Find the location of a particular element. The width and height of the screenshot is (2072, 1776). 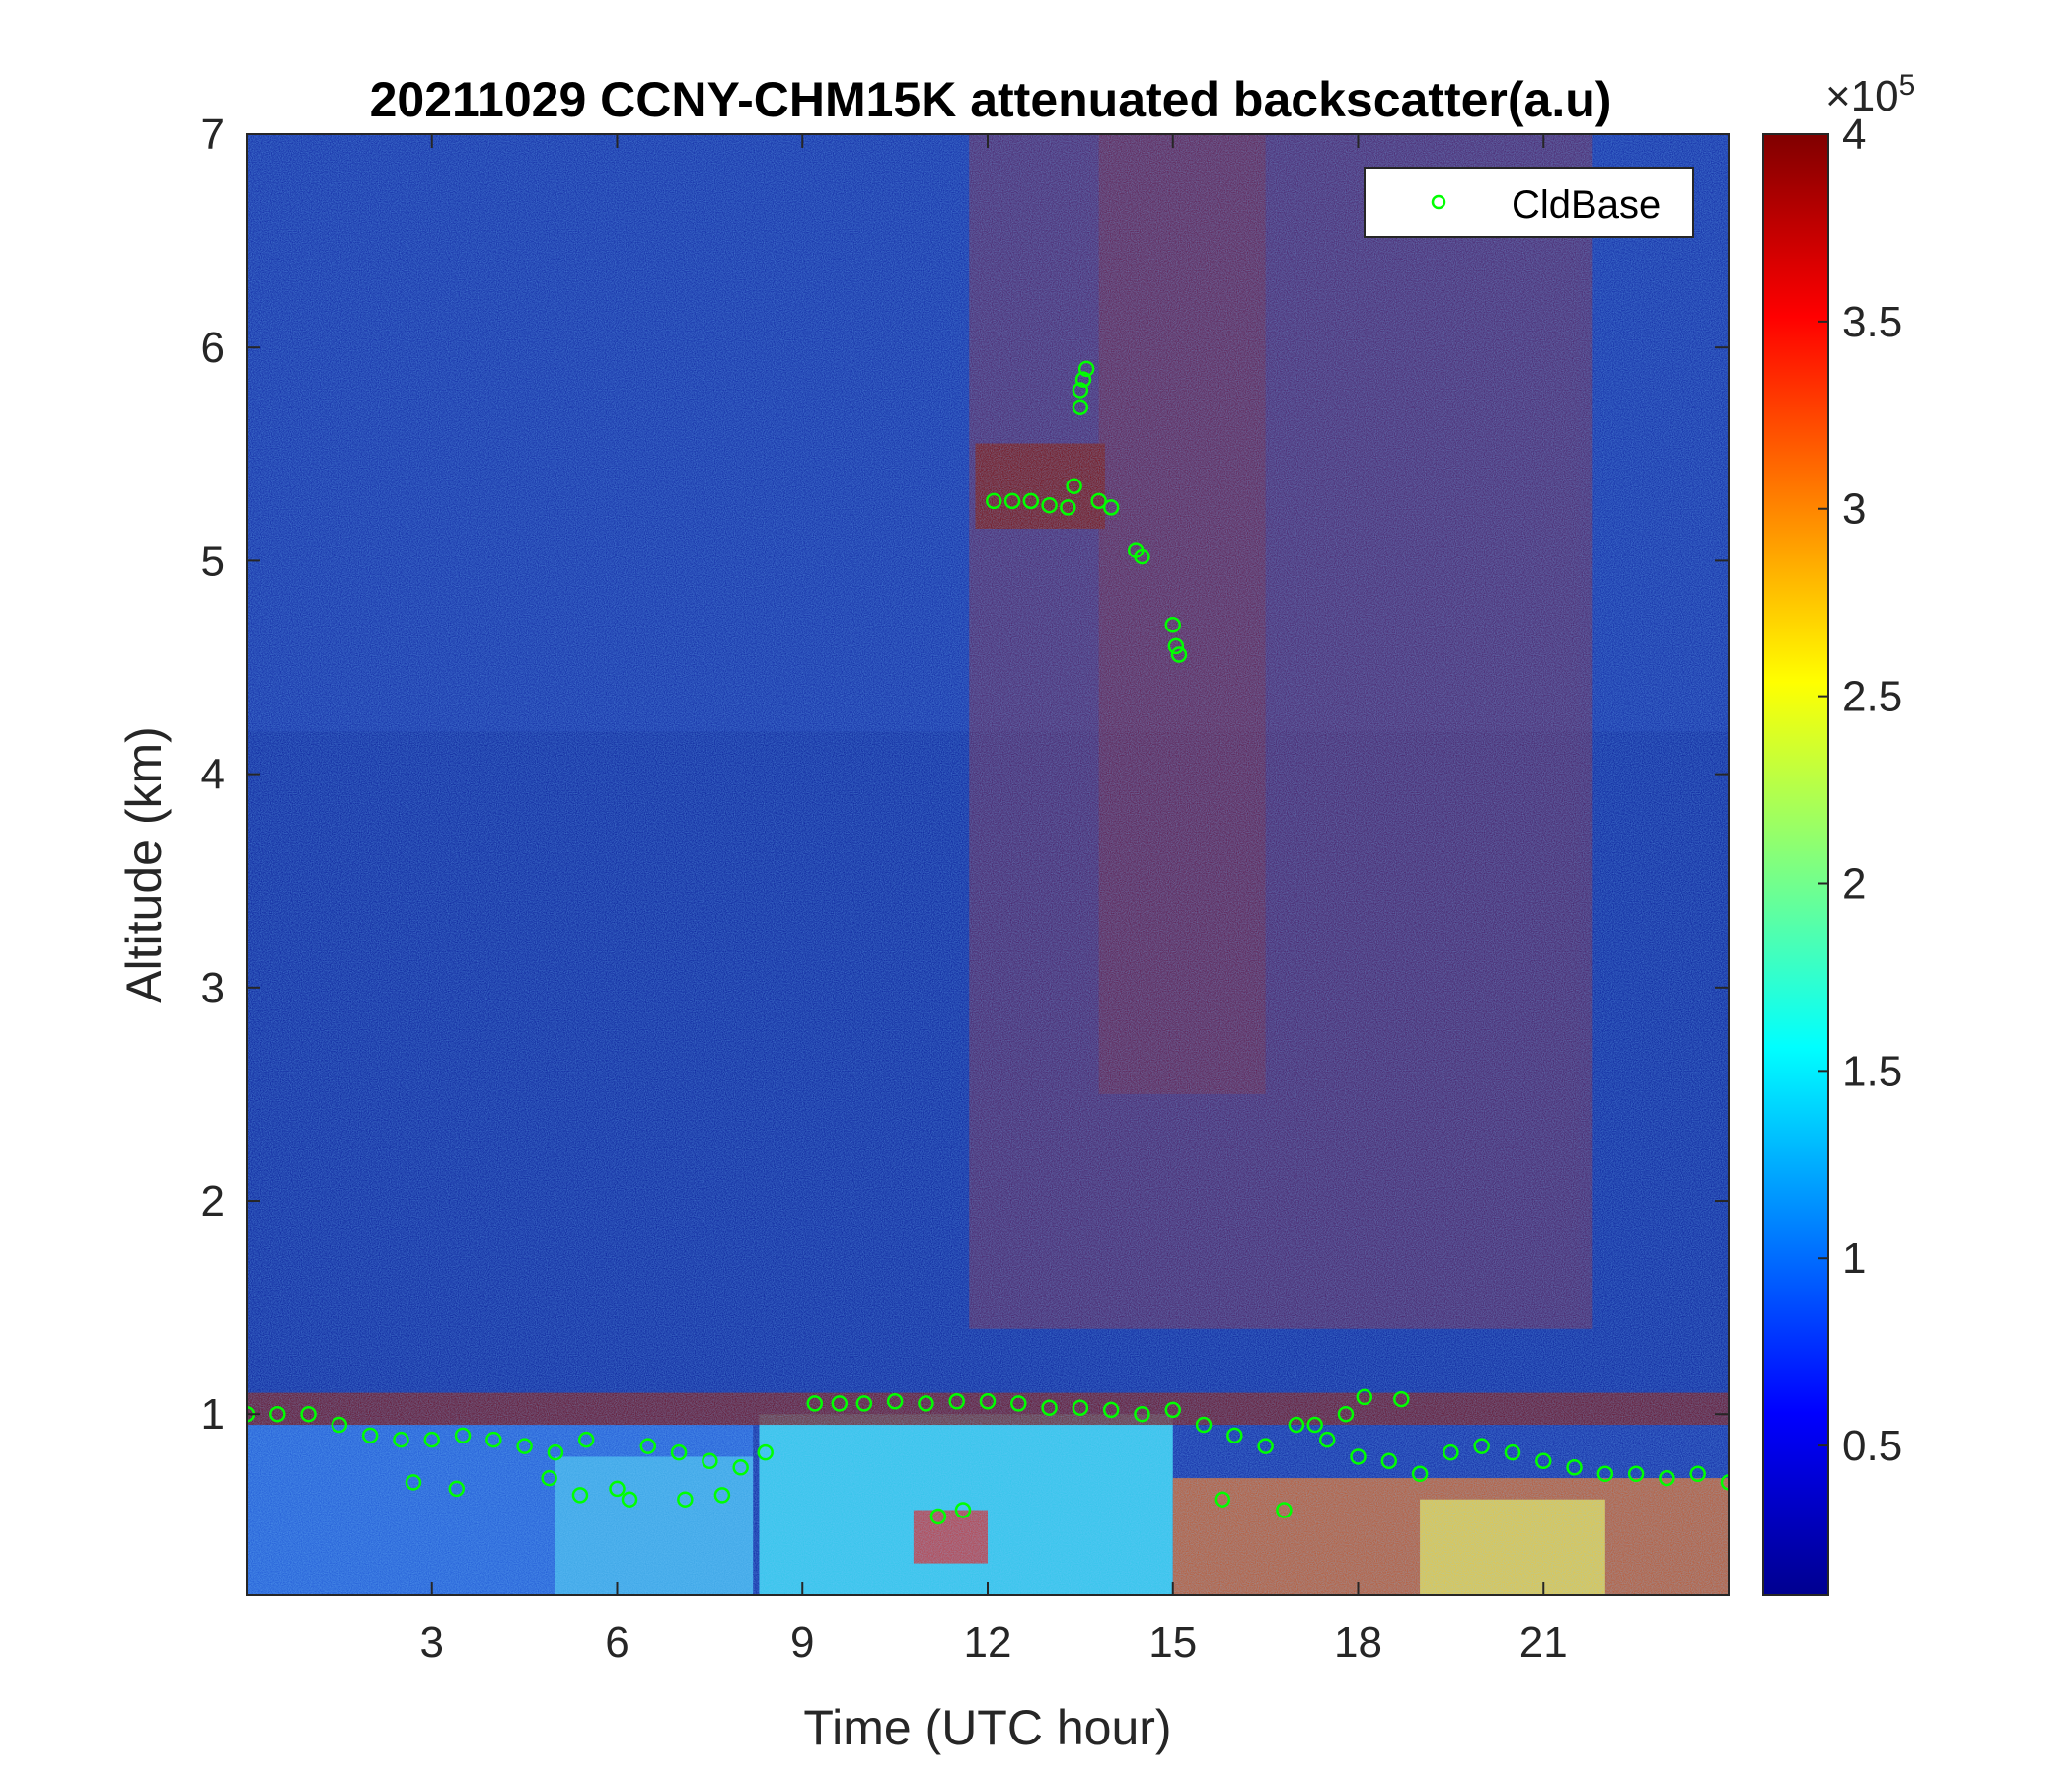

x-axis-label: Time (UTC hour) is located at coordinates (987, 1728).